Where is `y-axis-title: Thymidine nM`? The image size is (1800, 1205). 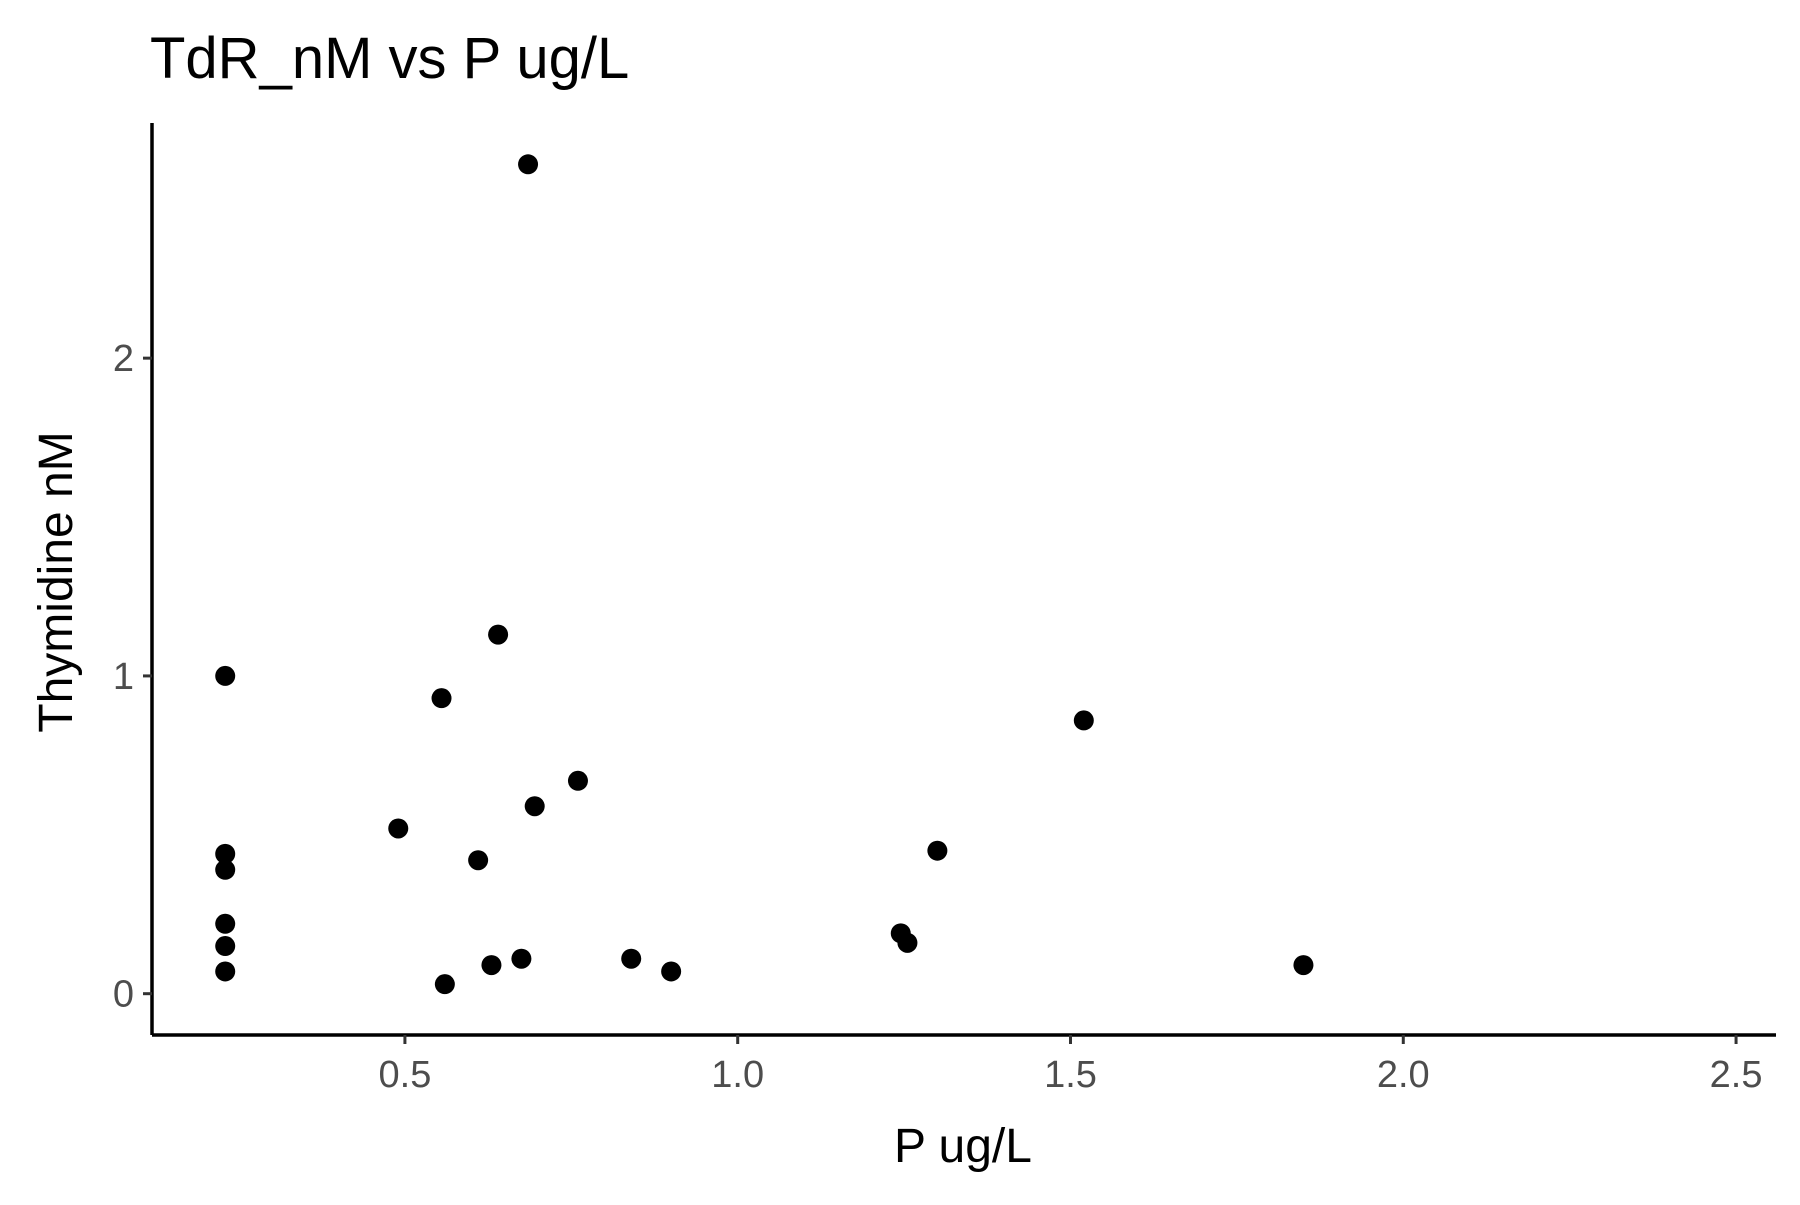
y-axis-title: Thymidine nM is located at coordinates (56, 581).